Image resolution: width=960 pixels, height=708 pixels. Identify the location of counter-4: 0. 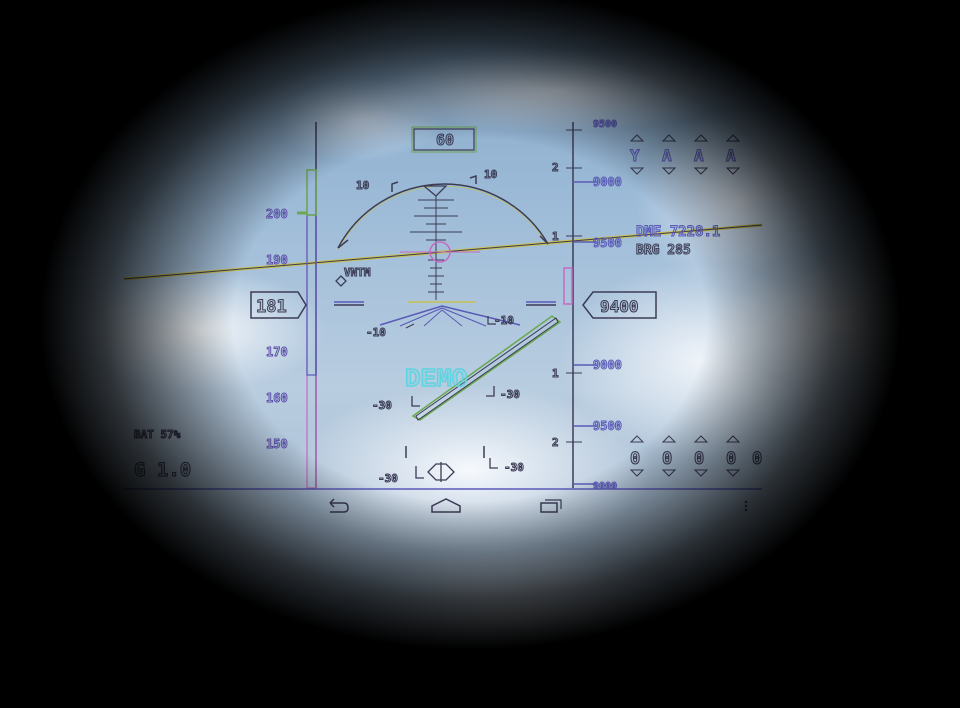
(733, 456).